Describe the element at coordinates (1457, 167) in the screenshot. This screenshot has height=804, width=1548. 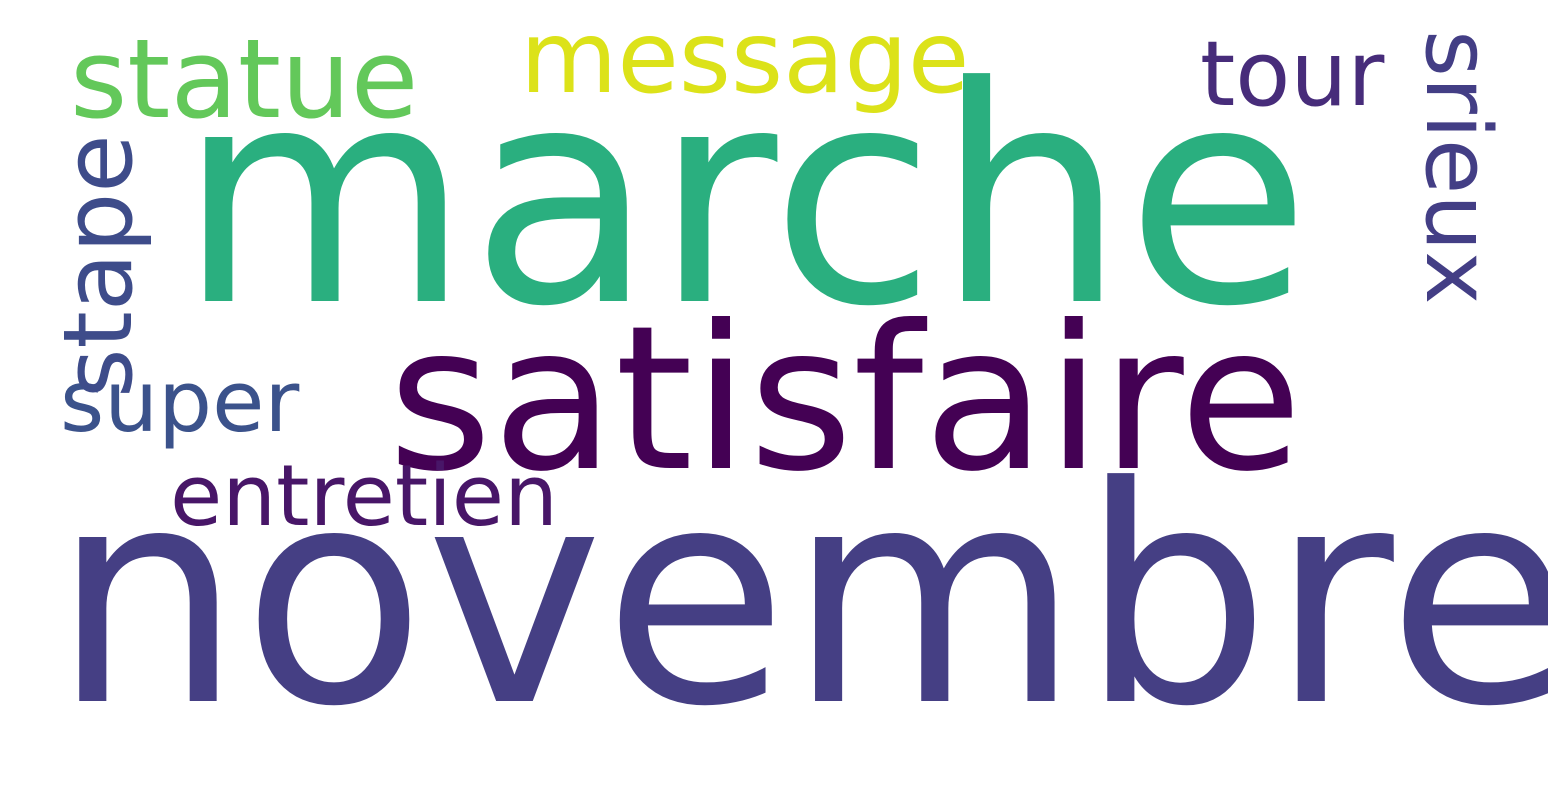
I see `word-srieux: srieux` at that location.